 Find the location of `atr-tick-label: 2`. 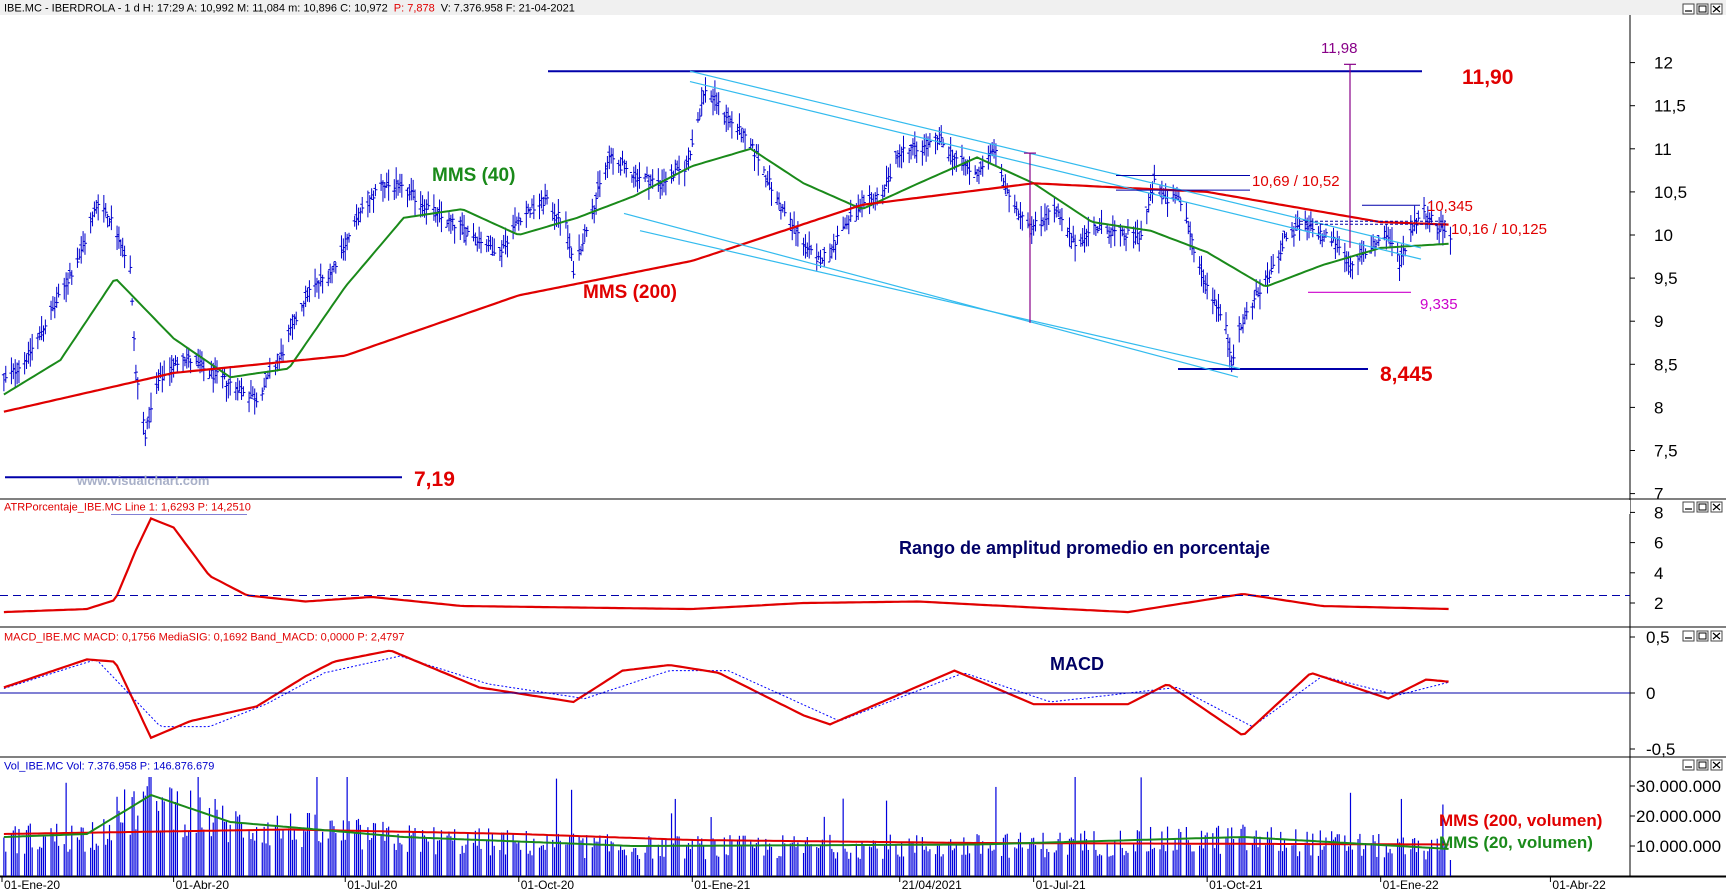

atr-tick-label: 2 is located at coordinates (1658, 603).